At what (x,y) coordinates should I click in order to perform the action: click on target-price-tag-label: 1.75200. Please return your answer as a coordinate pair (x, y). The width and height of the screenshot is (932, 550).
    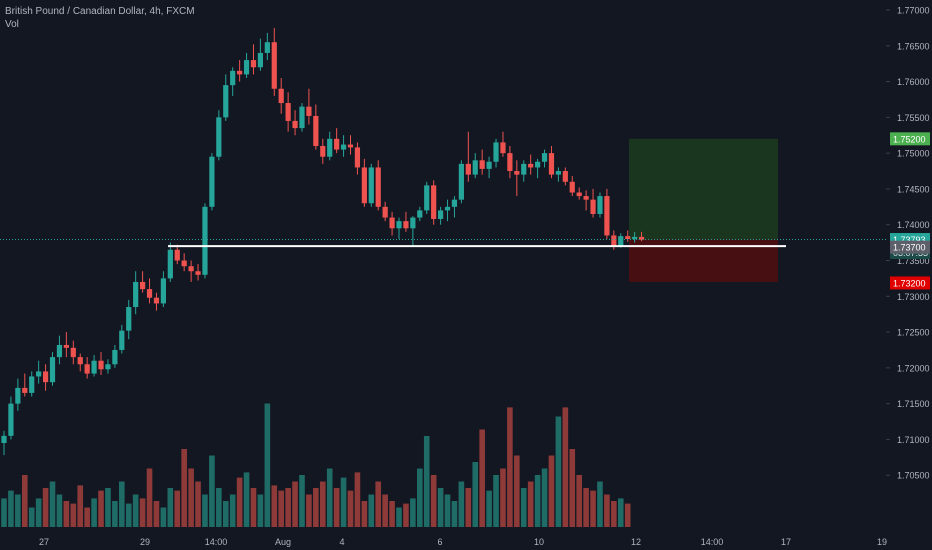
    Looking at the image, I should click on (909, 139).